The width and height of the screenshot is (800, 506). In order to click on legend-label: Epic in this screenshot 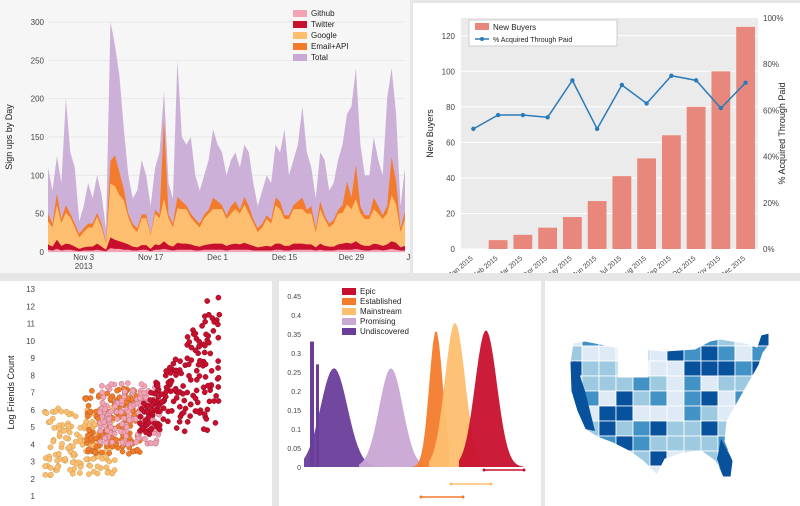, I will do `click(368, 291)`.